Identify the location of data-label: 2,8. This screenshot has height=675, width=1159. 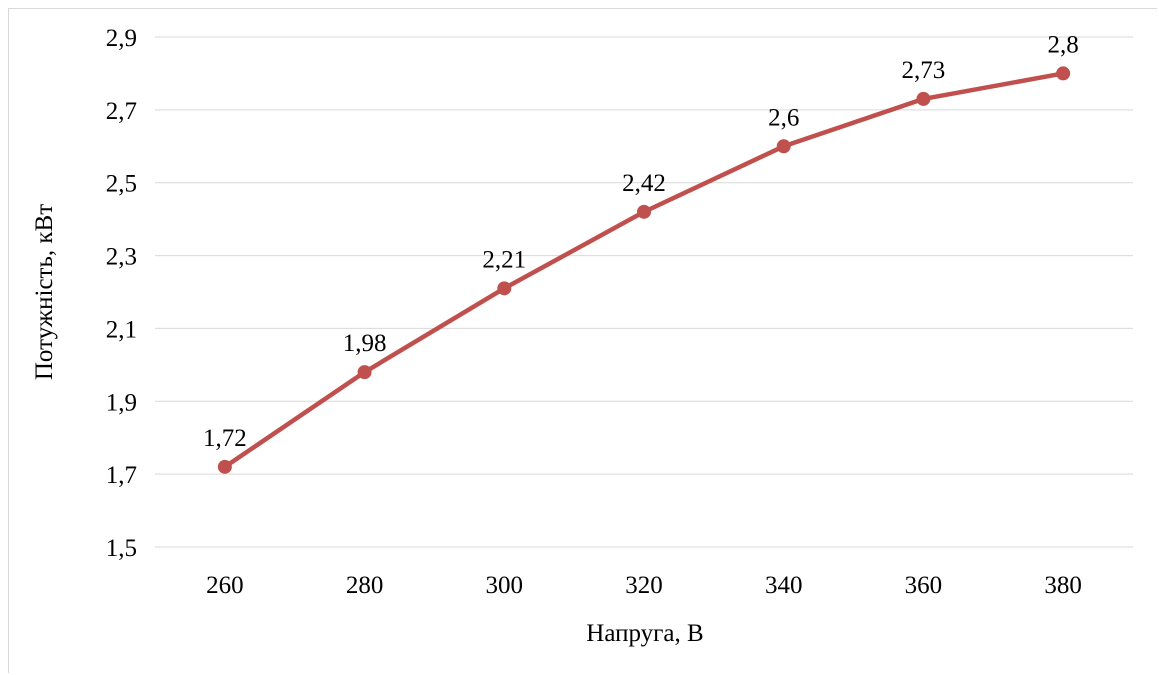
(1063, 44).